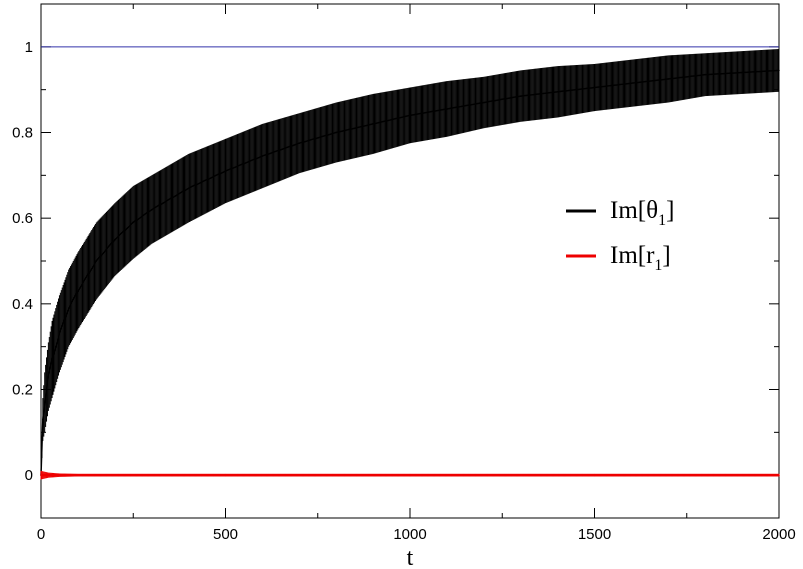  What do you see at coordinates (29, 47) in the screenshot?
I see `y-tick-label: 1` at bounding box center [29, 47].